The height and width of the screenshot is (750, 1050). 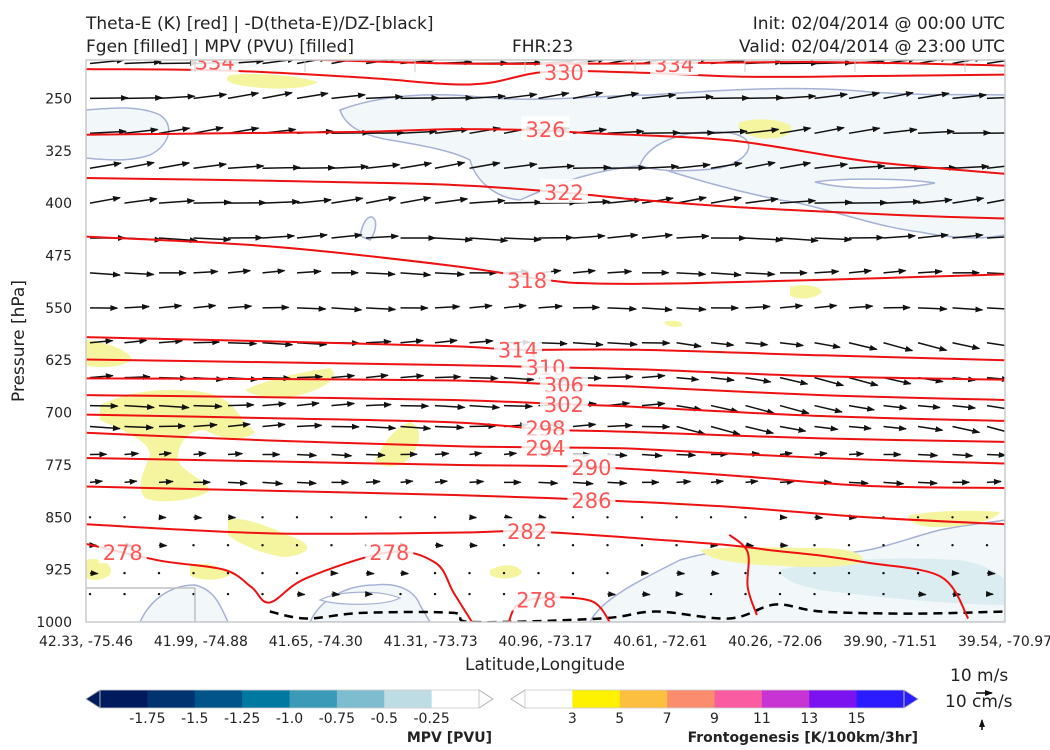 I want to click on forecast-hour: FHR:23, so click(x=543, y=47).